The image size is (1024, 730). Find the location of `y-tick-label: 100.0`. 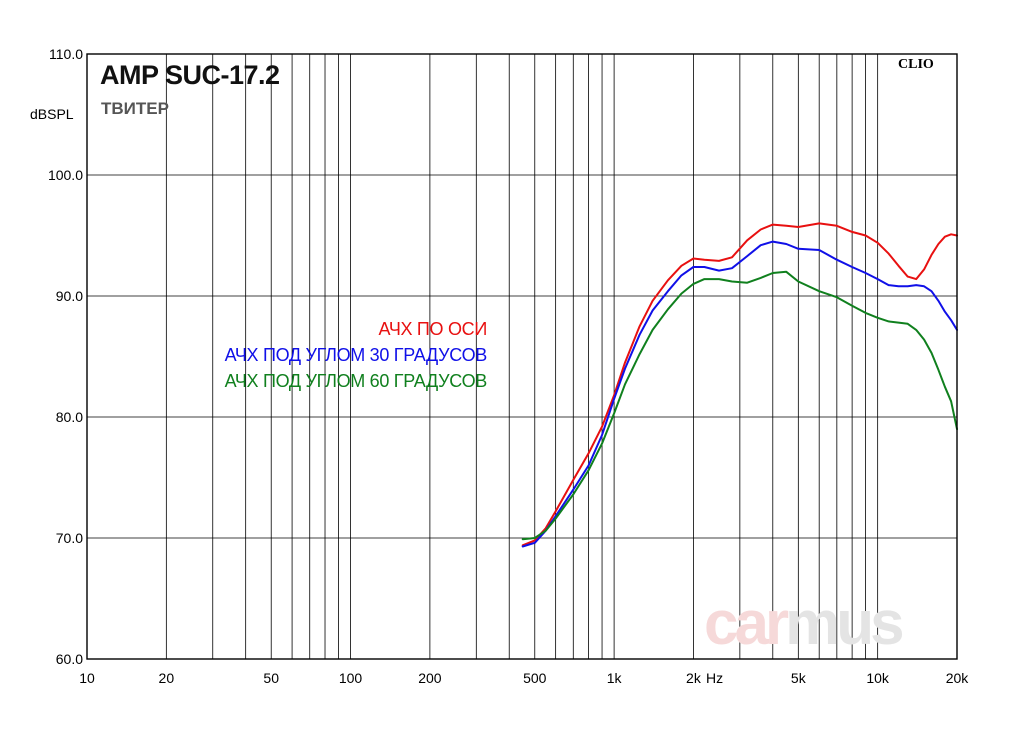

y-tick-label: 100.0 is located at coordinates (65, 175).